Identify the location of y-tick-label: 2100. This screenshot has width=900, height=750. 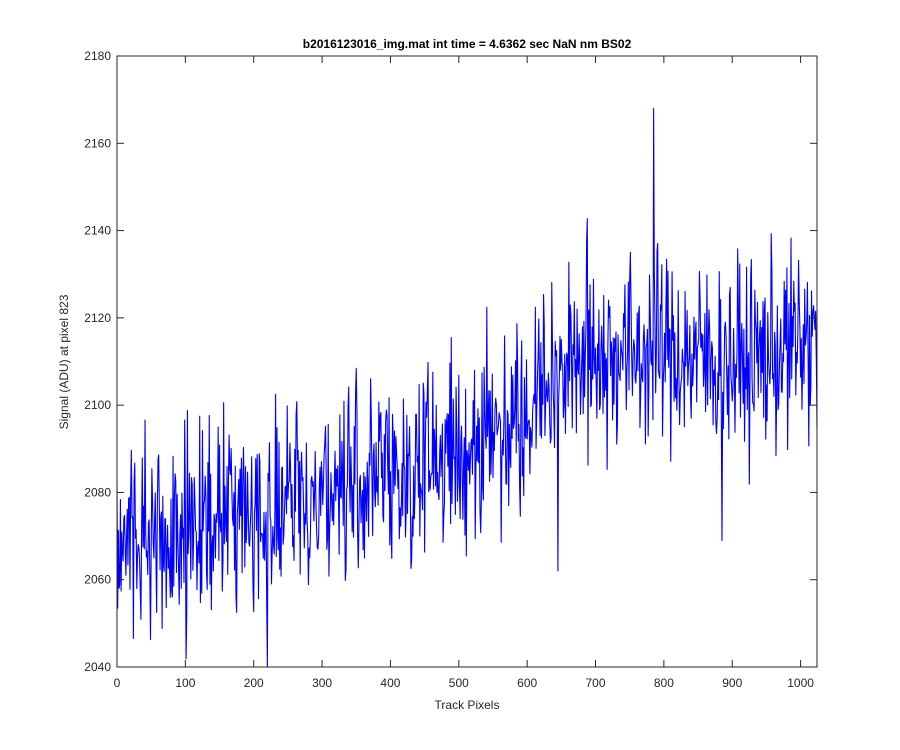
(97, 405).